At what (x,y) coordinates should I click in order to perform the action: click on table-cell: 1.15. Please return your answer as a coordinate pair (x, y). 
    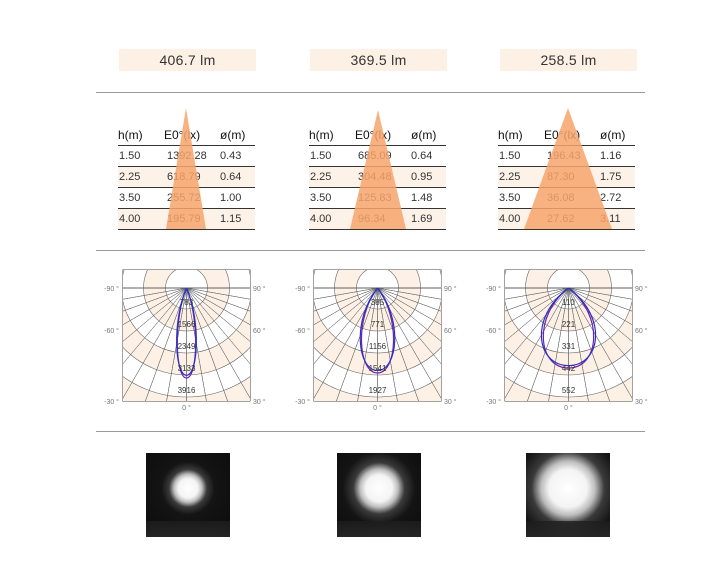
    Looking at the image, I should click on (231, 219).